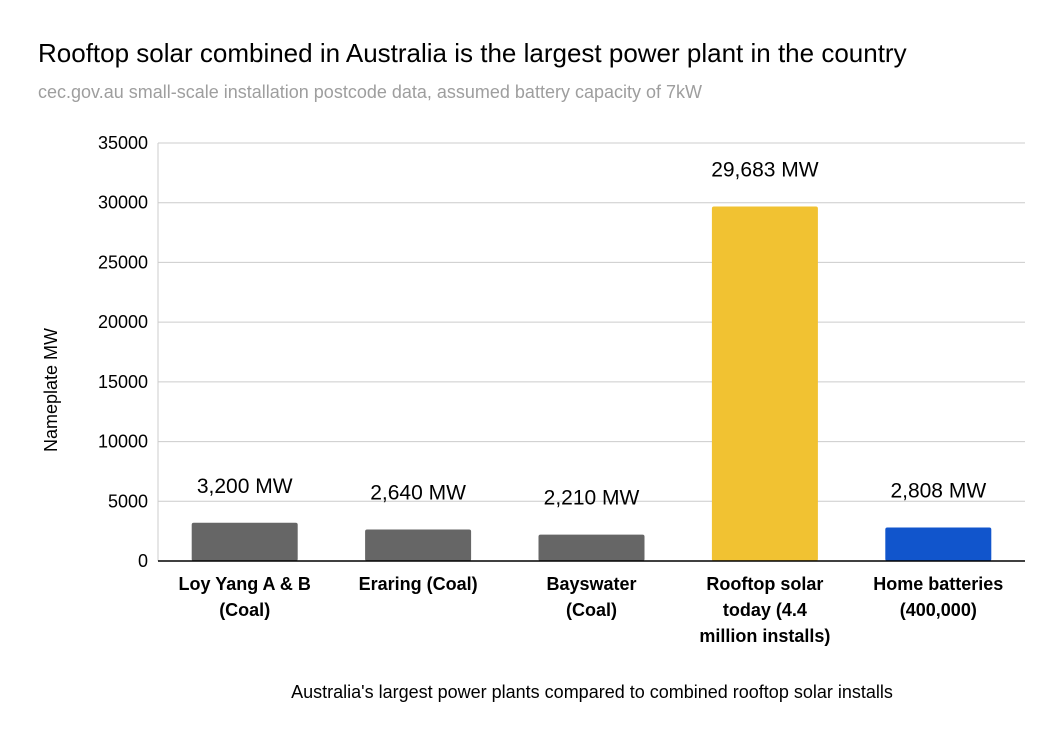 The image size is (1062, 742). I want to click on data-label: 29,683 MW, so click(765, 170).